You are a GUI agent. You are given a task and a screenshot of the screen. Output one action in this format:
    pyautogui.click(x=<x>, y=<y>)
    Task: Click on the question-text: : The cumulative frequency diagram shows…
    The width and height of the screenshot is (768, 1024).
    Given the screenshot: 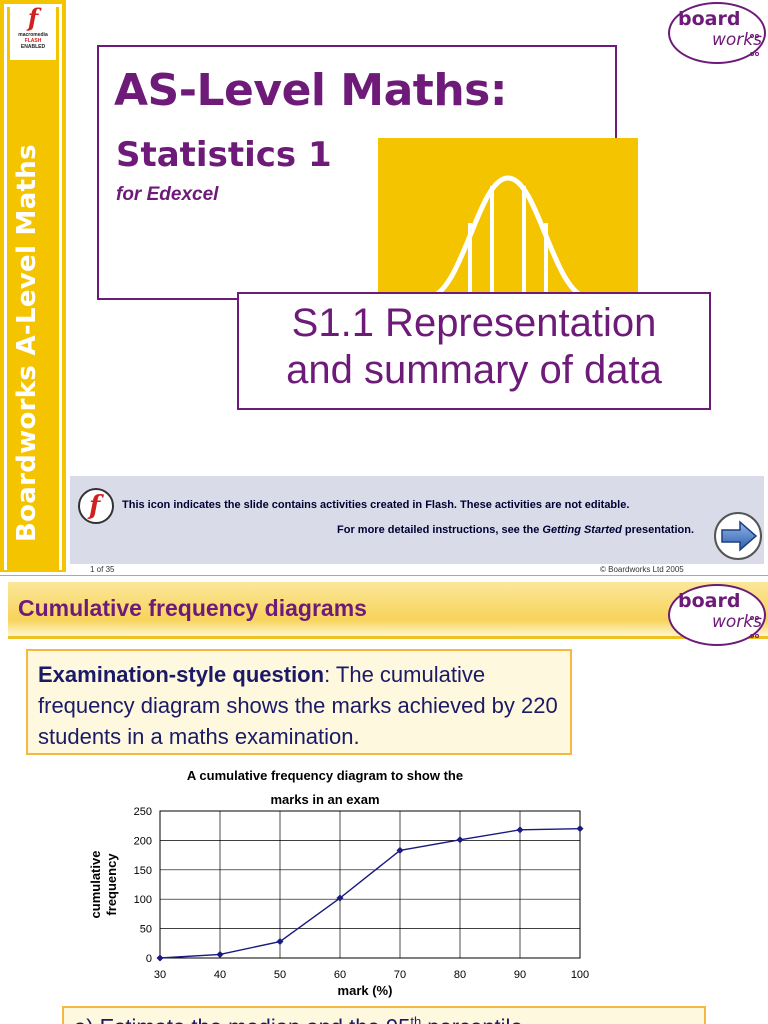 What is the action you would take?
    pyautogui.click(x=298, y=705)
    